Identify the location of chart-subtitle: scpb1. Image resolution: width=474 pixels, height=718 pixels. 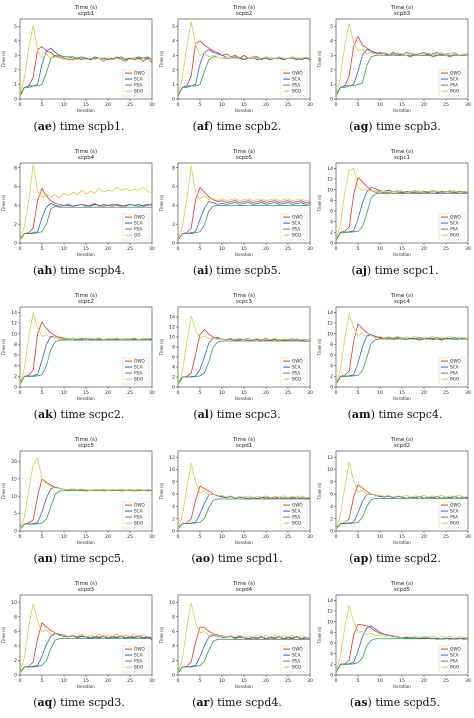
(86, 14).